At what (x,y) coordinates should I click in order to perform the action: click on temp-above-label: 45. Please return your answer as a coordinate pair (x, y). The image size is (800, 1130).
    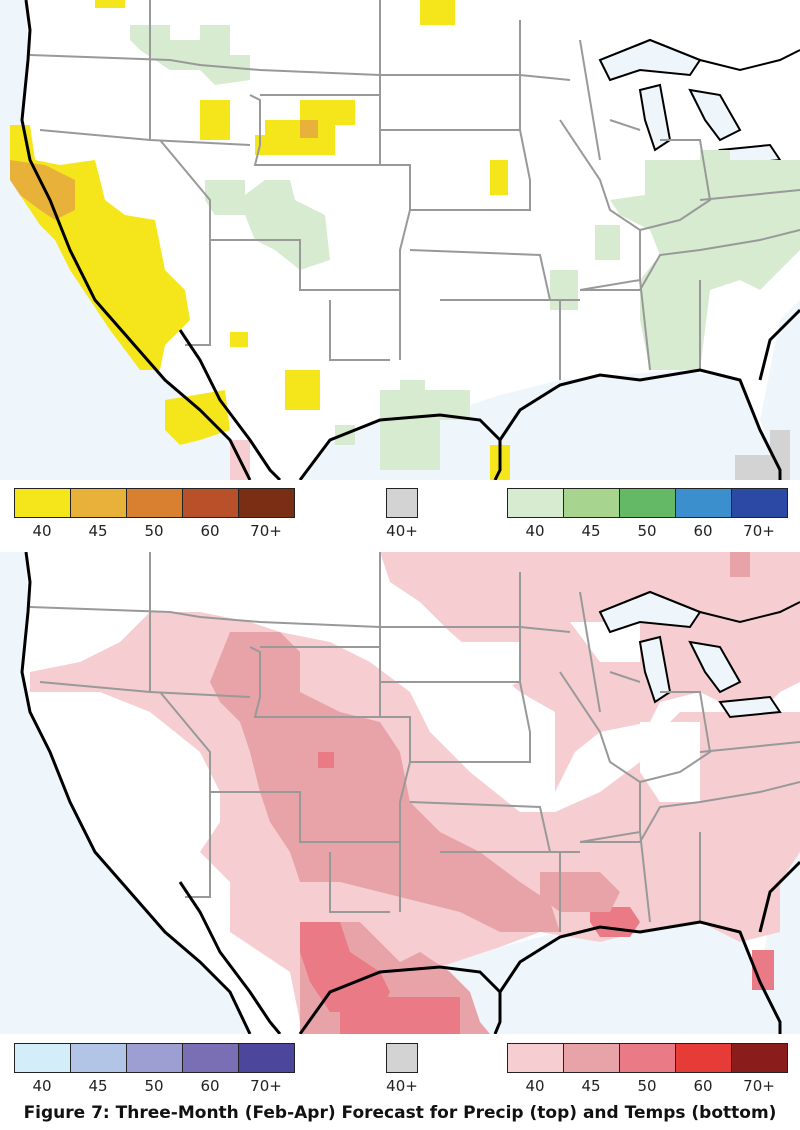
    Looking at the image, I should click on (591, 1086).